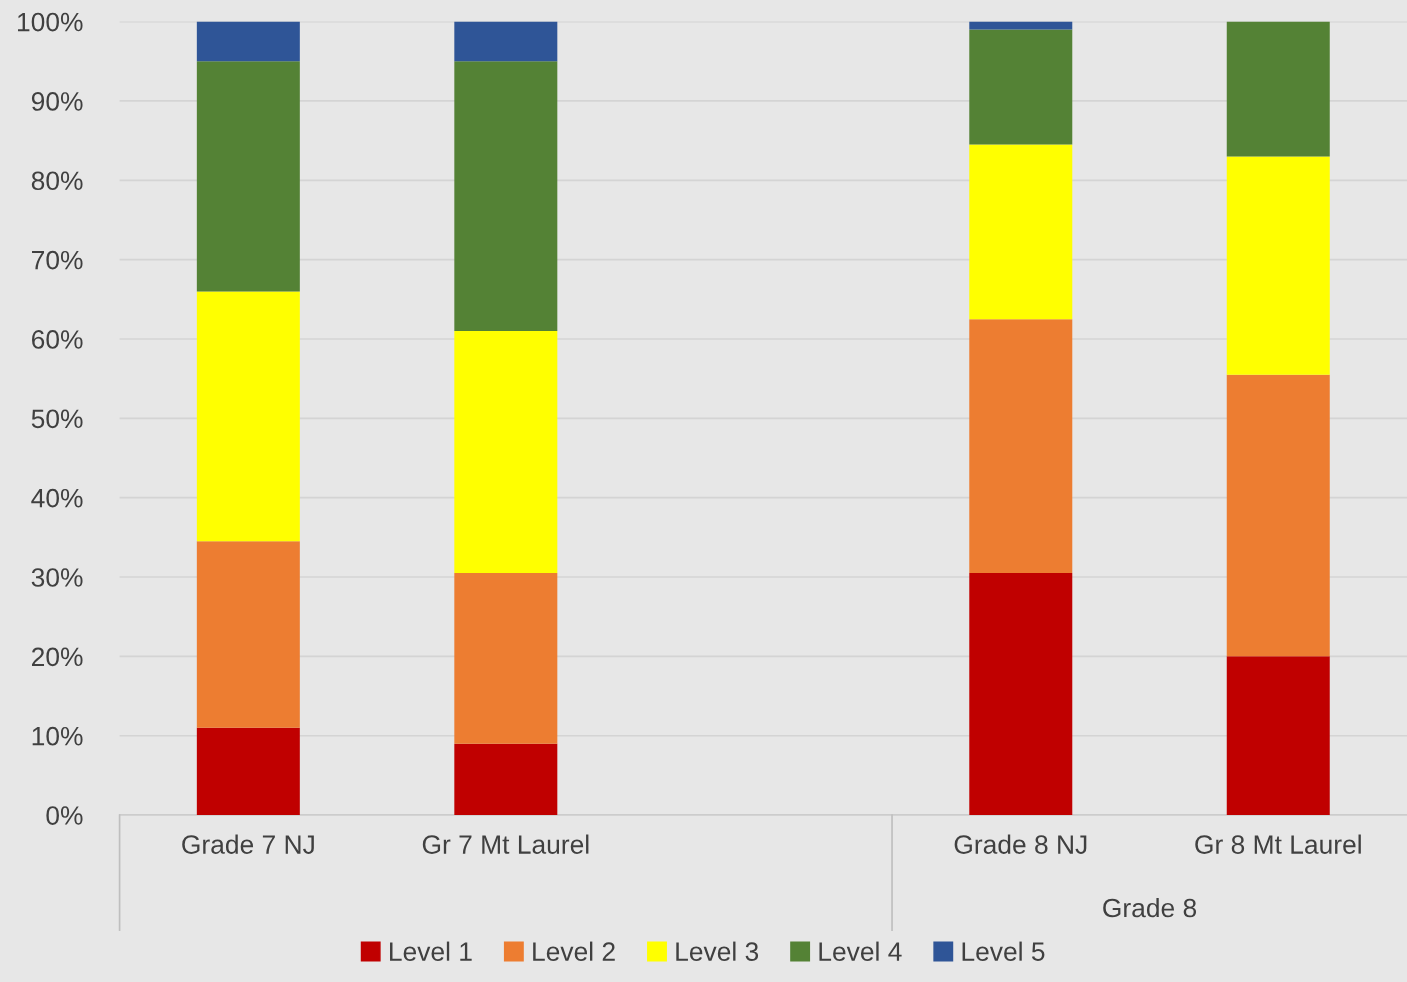  What do you see at coordinates (50, 22) in the screenshot?
I see `y-tick-label: 100%` at bounding box center [50, 22].